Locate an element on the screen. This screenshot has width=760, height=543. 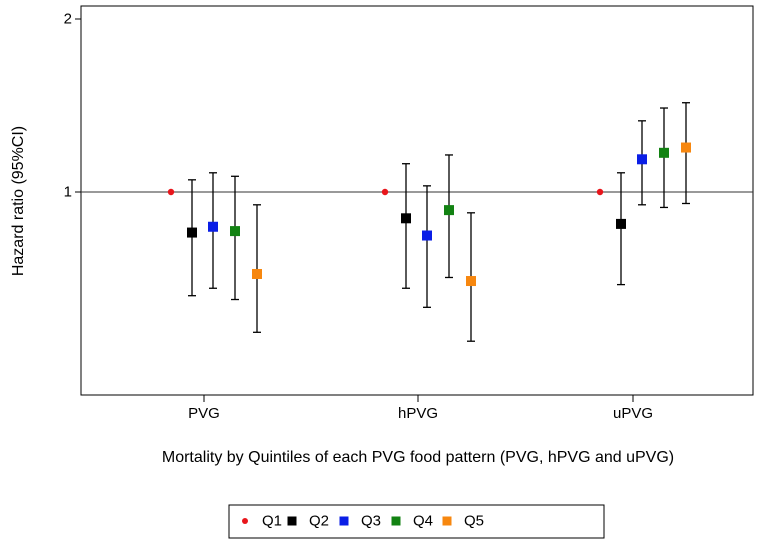
y-tick-label: 1 is located at coordinates (68, 192).